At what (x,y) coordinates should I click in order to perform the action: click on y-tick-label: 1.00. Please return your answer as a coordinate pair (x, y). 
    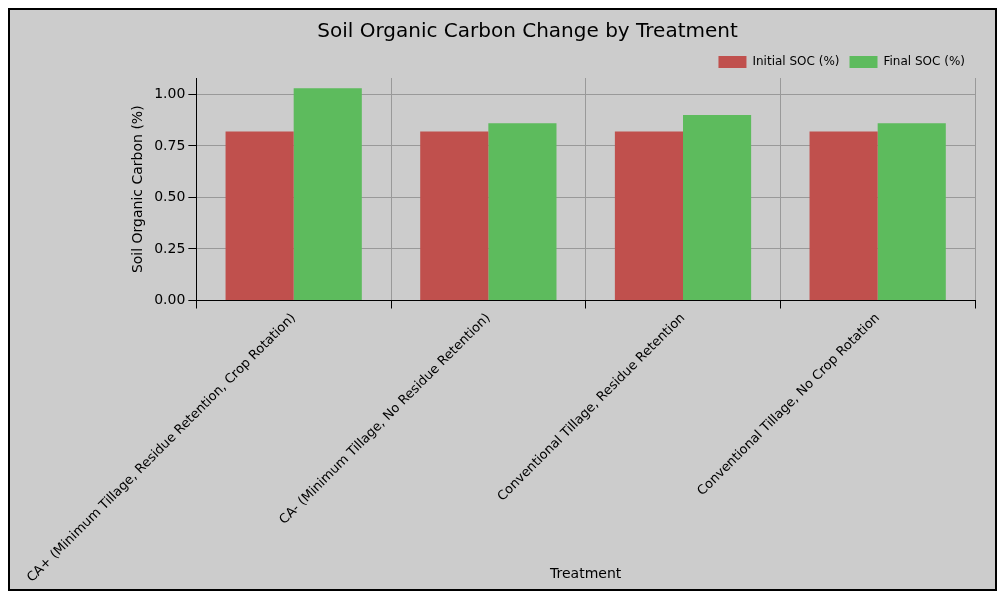
    Looking at the image, I should click on (170, 93).